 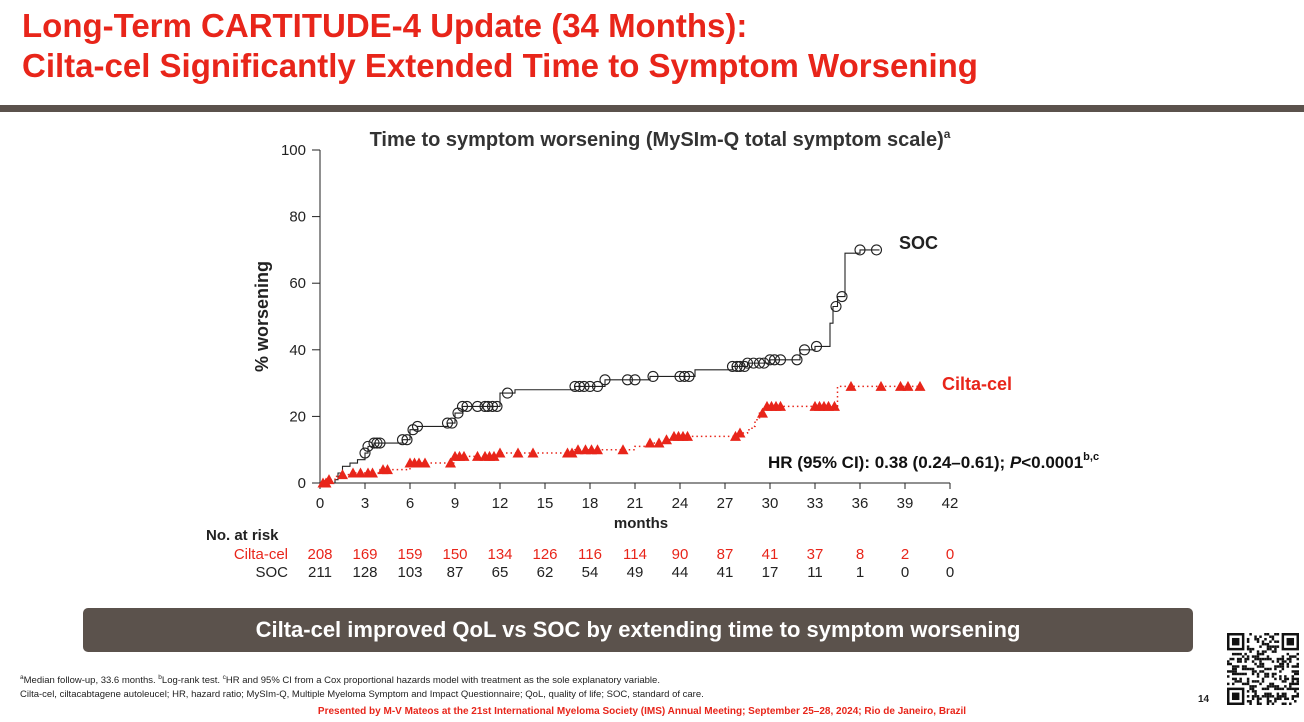 I want to click on x-tick-label: 42, so click(x=950, y=503).